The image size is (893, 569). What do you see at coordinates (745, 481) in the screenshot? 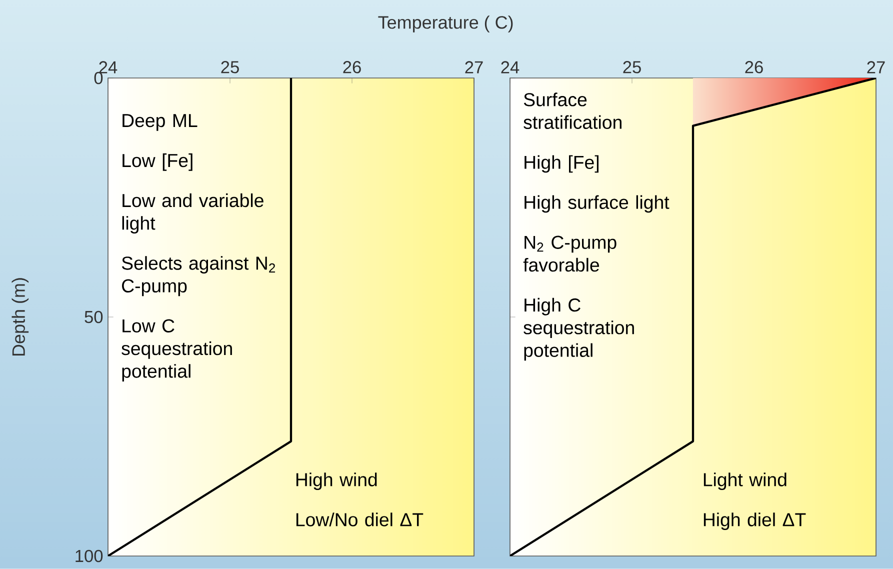
I see `annotation: Light wind` at bounding box center [745, 481].